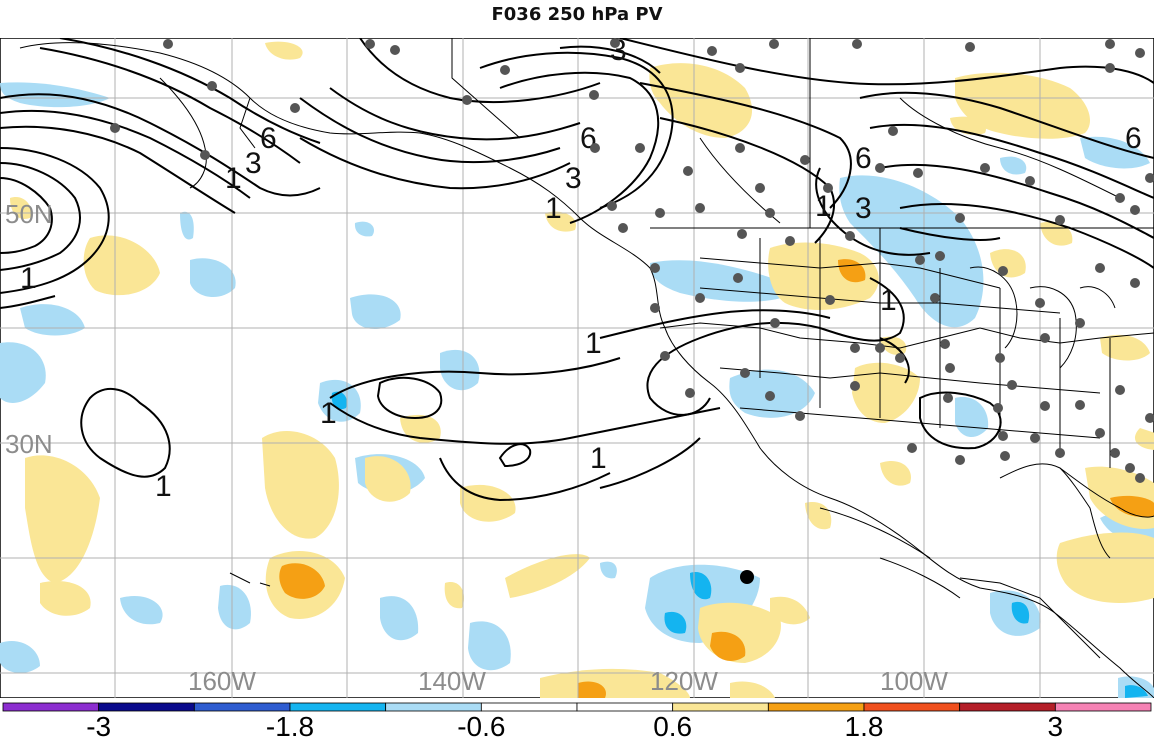 The width and height of the screenshot is (1154, 744). I want to click on lat-label-50n: 50N, so click(29, 214).